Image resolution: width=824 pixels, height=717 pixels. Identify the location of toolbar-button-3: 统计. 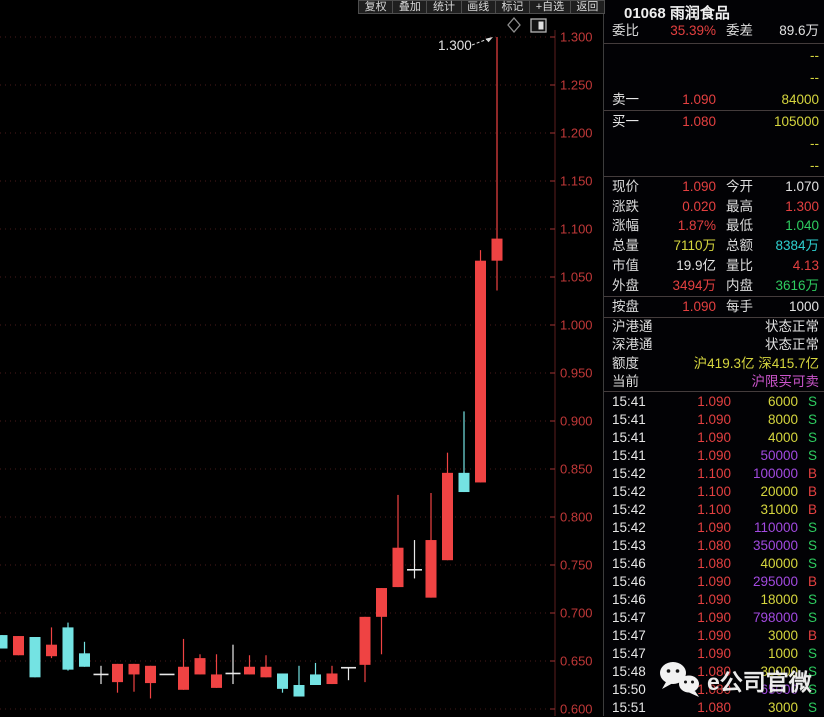
(444, 7).